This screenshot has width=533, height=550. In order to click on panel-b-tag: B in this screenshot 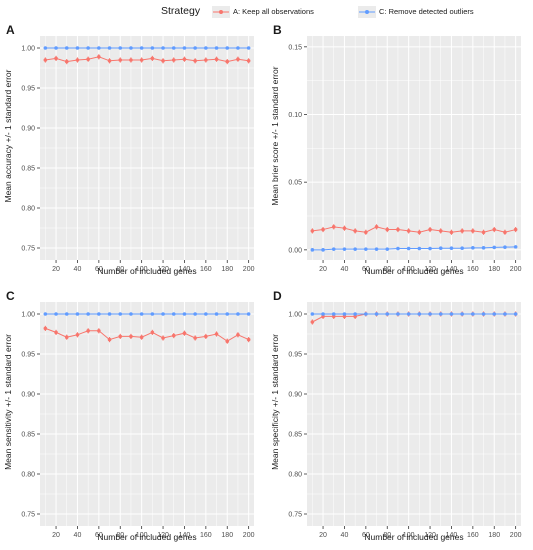, I will do `click(277, 30)`.